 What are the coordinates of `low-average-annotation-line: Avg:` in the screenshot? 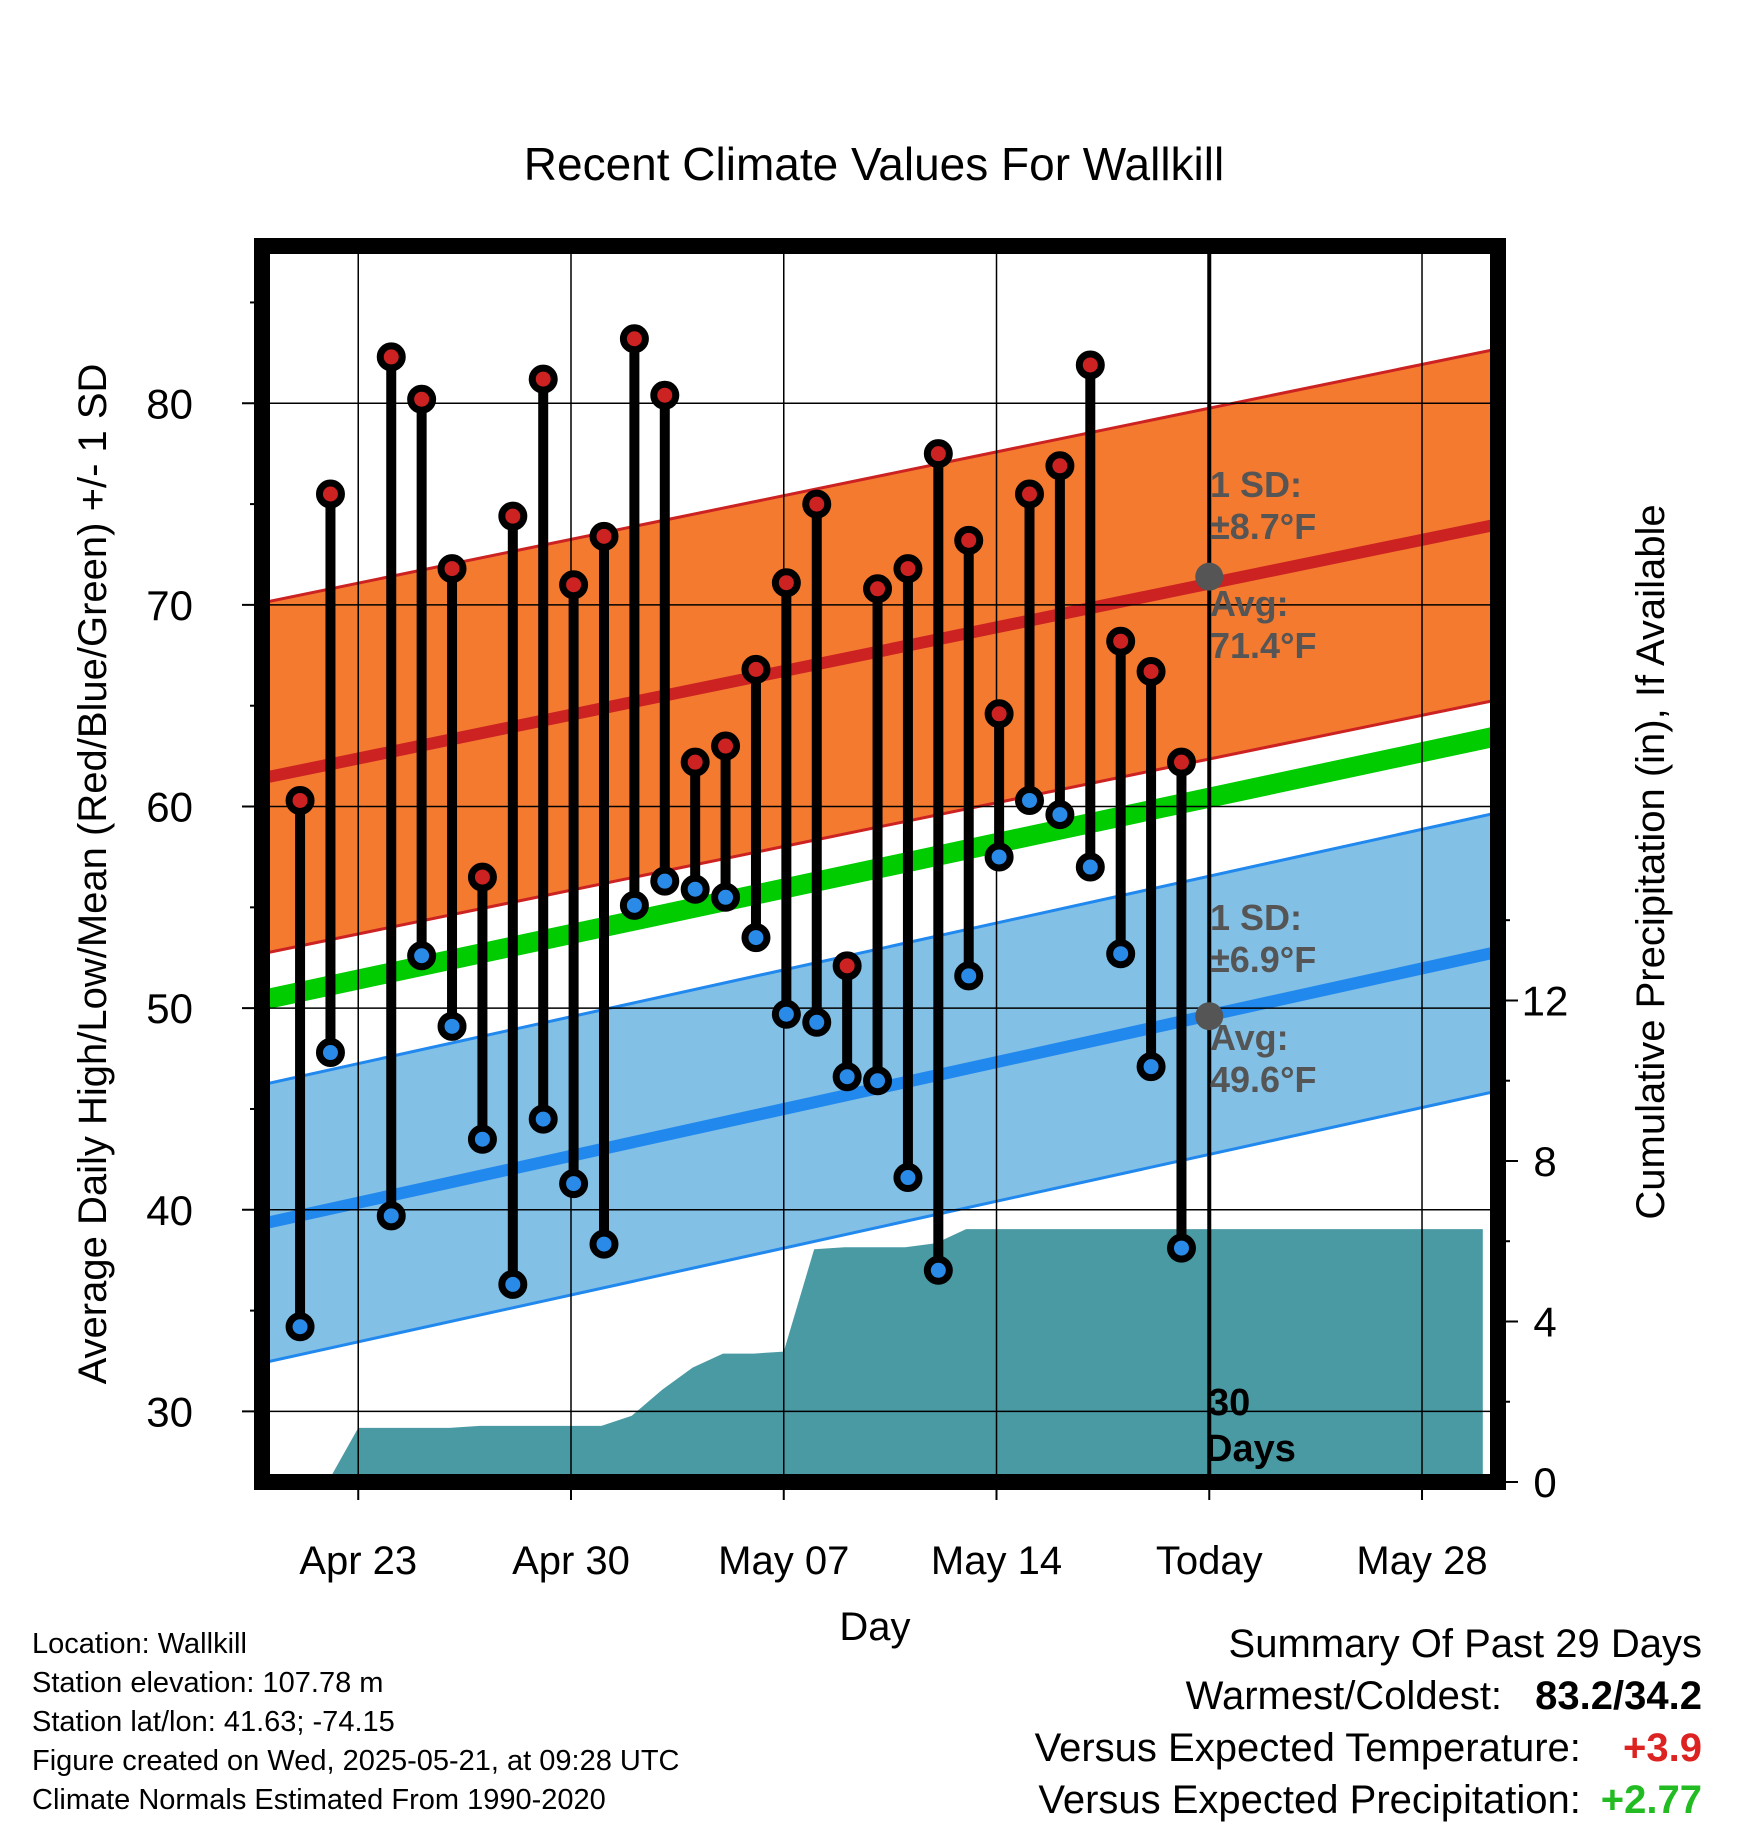 It's located at (1249, 1037).